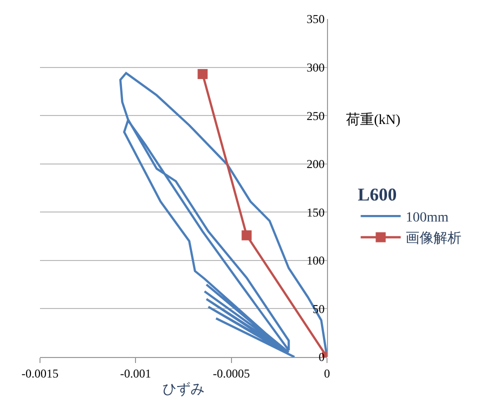  Describe the element at coordinates (377, 194) in the screenshot. I see `legend-title: L600` at that location.